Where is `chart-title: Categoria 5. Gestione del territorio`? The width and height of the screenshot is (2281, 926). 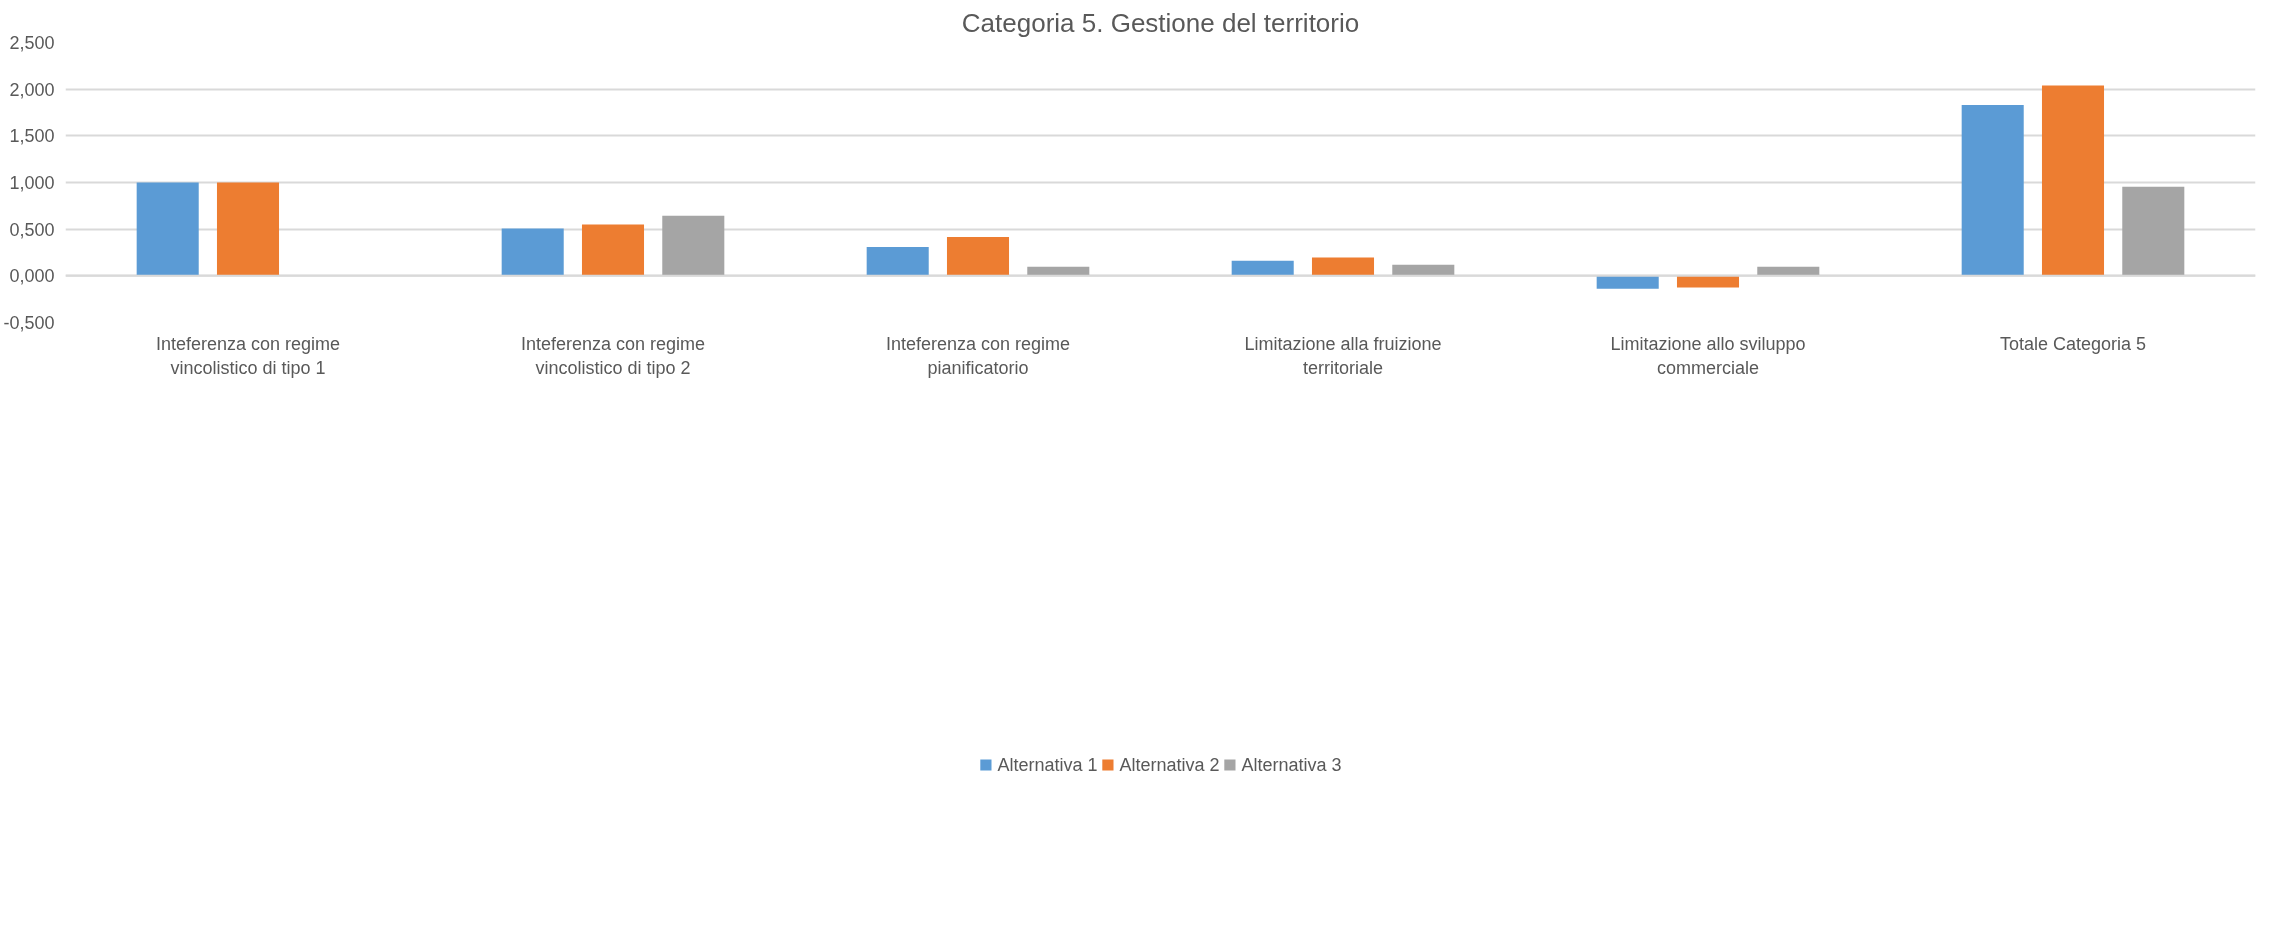 chart-title: Categoria 5. Gestione del territorio is located at coordinates (1160, 22).